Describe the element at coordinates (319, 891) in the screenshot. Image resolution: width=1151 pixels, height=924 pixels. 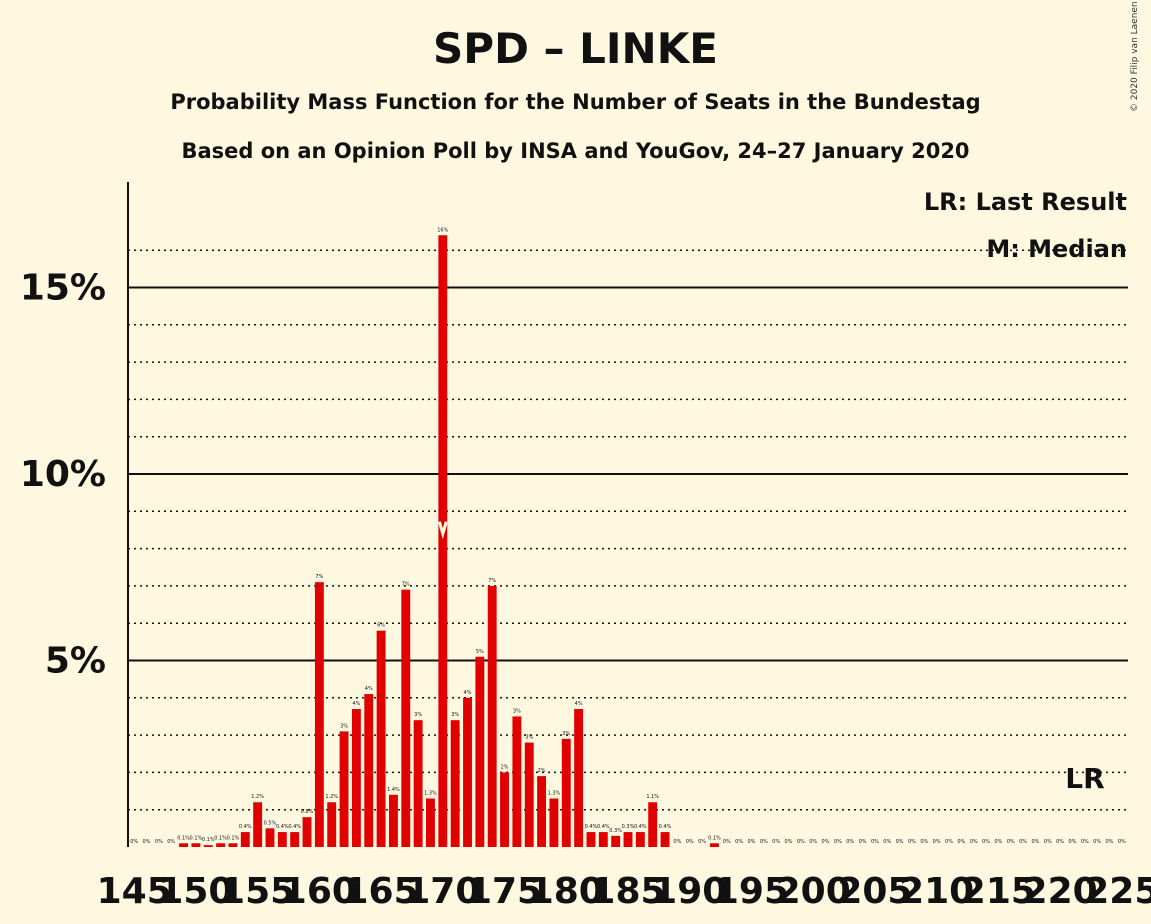
I see `x-tick-label: 160` at that location.